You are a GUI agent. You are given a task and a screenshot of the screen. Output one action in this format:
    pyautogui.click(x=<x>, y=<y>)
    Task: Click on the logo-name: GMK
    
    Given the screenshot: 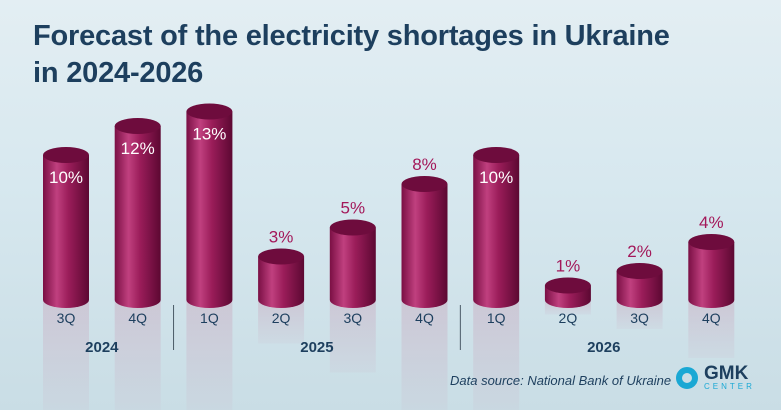 What is the action you would take?
    pyautogui.click(x=726, y=373)
    